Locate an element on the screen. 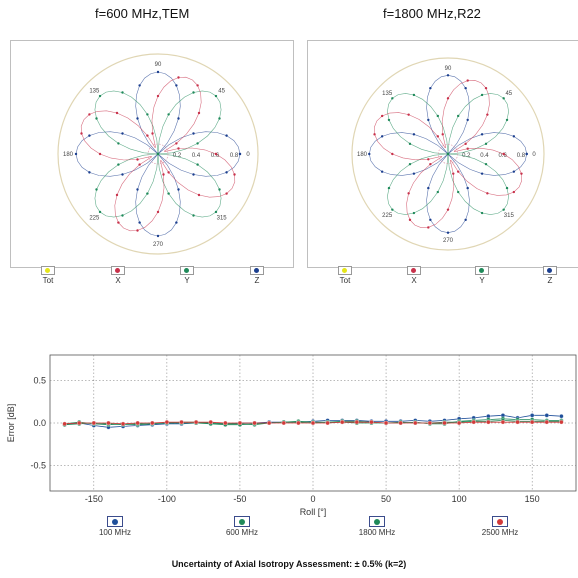 This screenshot has width=578, height=578. left-polar-title: f=600 MHz,TEM is located at coordinates (142, 13).